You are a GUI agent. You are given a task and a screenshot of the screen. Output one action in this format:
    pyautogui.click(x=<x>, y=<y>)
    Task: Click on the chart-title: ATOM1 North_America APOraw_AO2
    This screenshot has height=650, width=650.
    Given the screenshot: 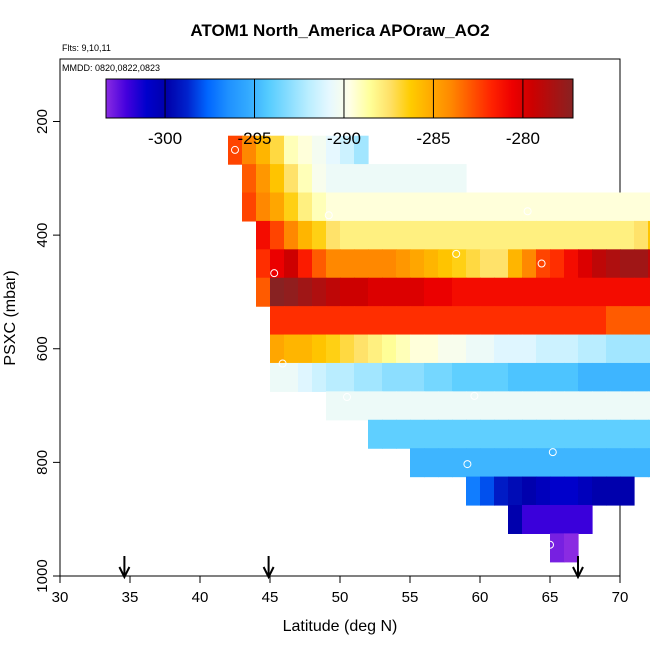 What is the action you would take?
    pyautogui.click(x=339, y=30)
    